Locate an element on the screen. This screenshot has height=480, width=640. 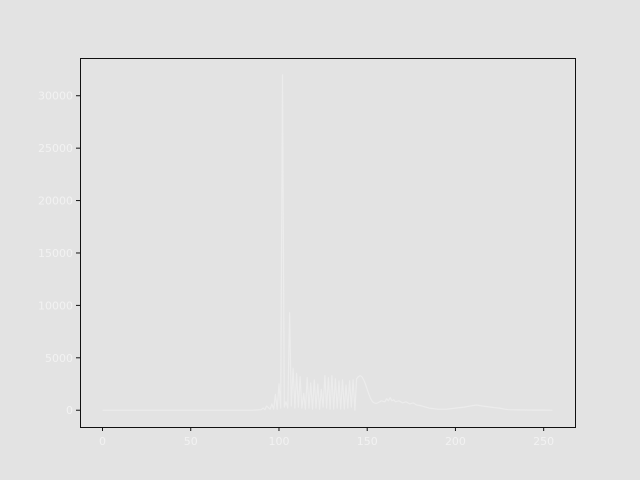
y-tick-label: 0 is located at coordinates (69, 410).